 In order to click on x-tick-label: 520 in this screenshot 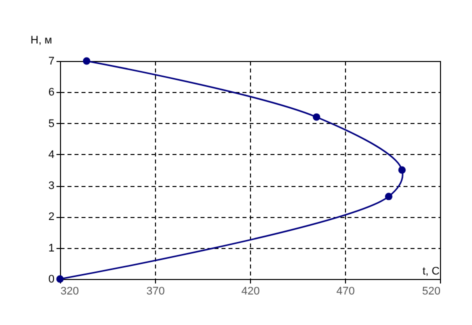, I will do `click(431, 292)`.